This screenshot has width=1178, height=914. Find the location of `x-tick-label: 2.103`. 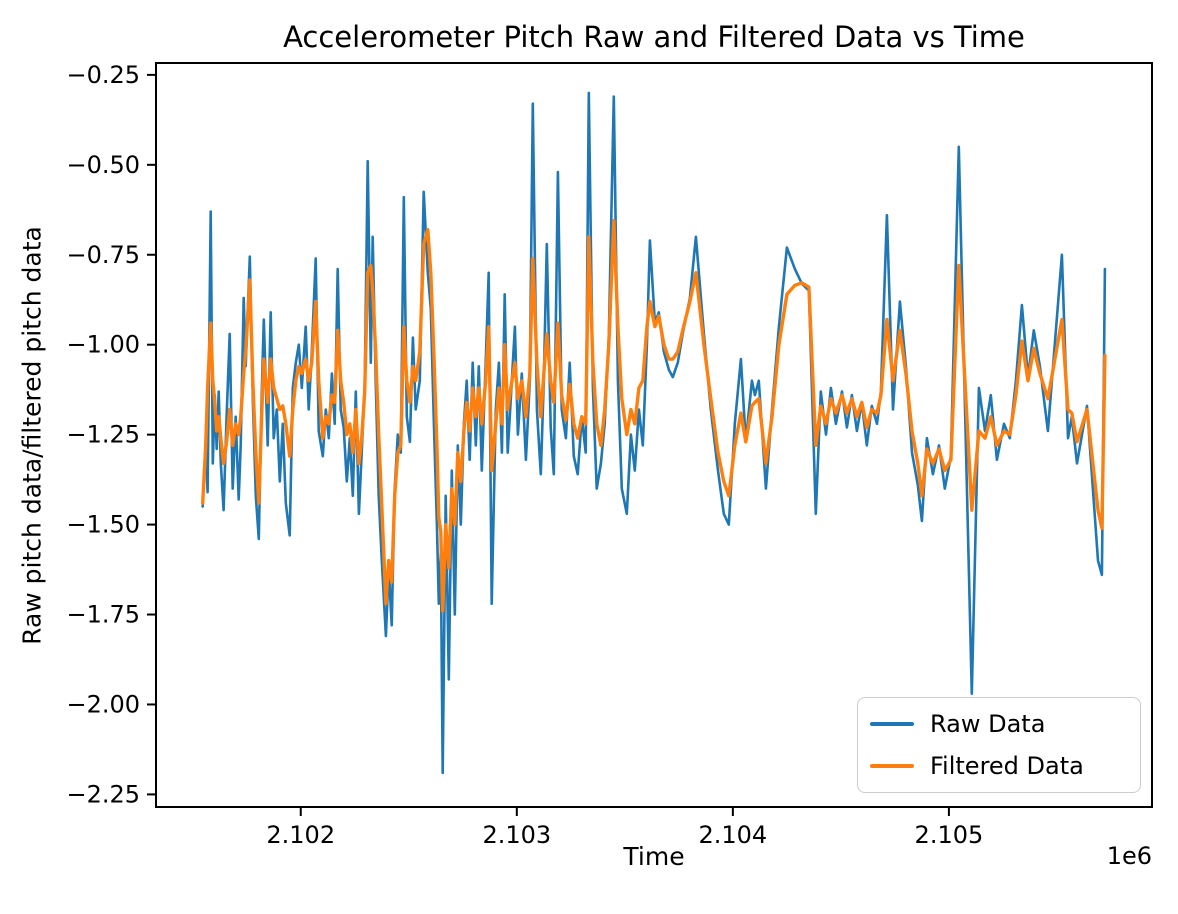

x-tick-label: 2.103 is located at coordinates (516, 835).